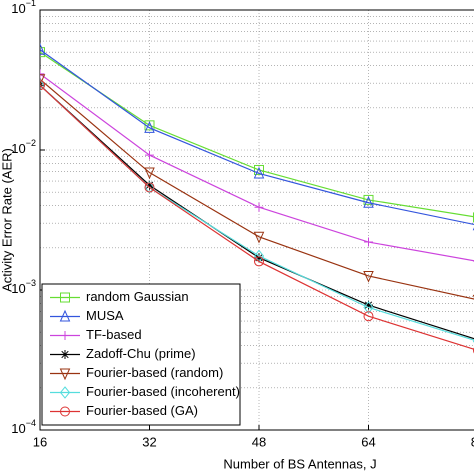  What do you see at coordinates (299, 463) in the screenshot?
I see `x-axis-label: Number of BS Antennas, J` at bounding box center [299, 463].